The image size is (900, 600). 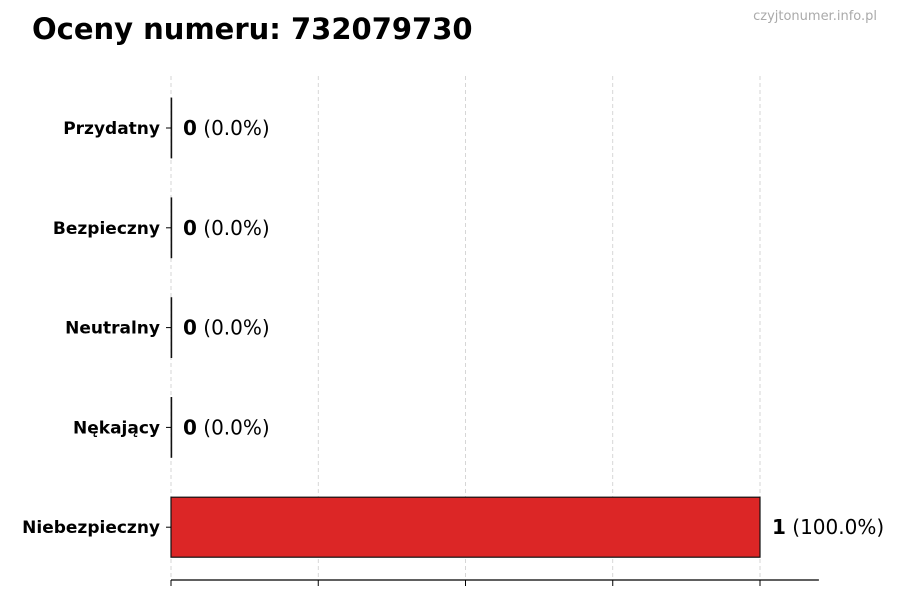 What do you see at coordinates (112, 329) in the screenshot?
I see `category-label: Neutralny` at bounding box center [112, 329].